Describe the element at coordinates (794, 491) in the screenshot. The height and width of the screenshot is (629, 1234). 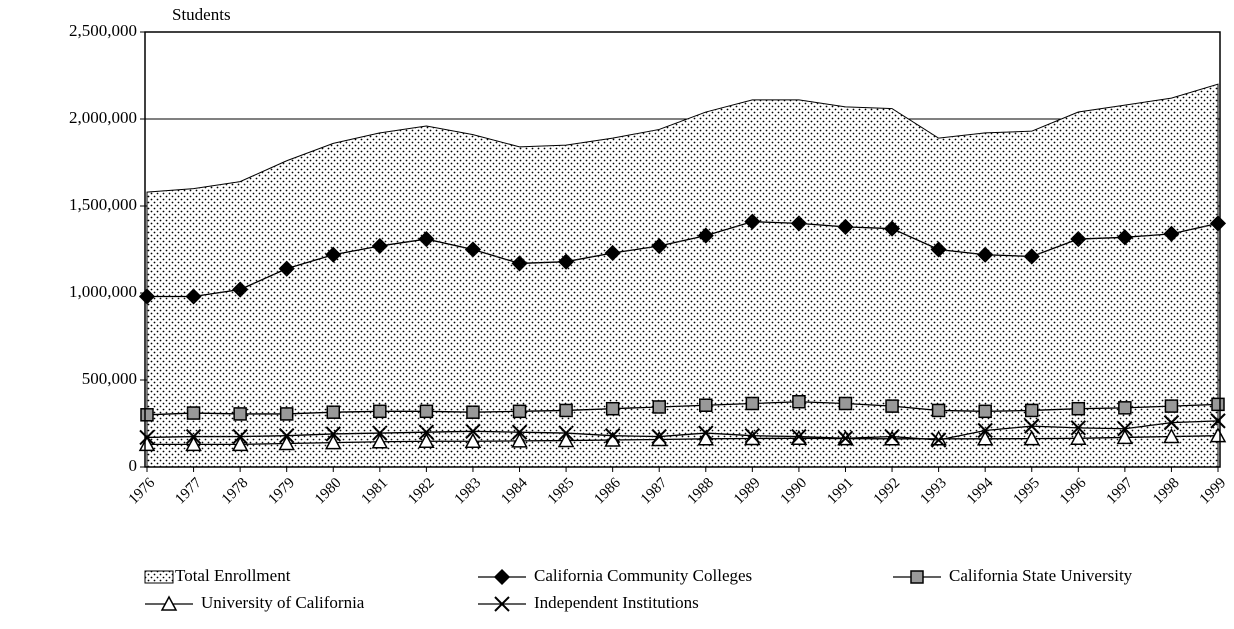
I see `x-tick-label: 1990` at that location.